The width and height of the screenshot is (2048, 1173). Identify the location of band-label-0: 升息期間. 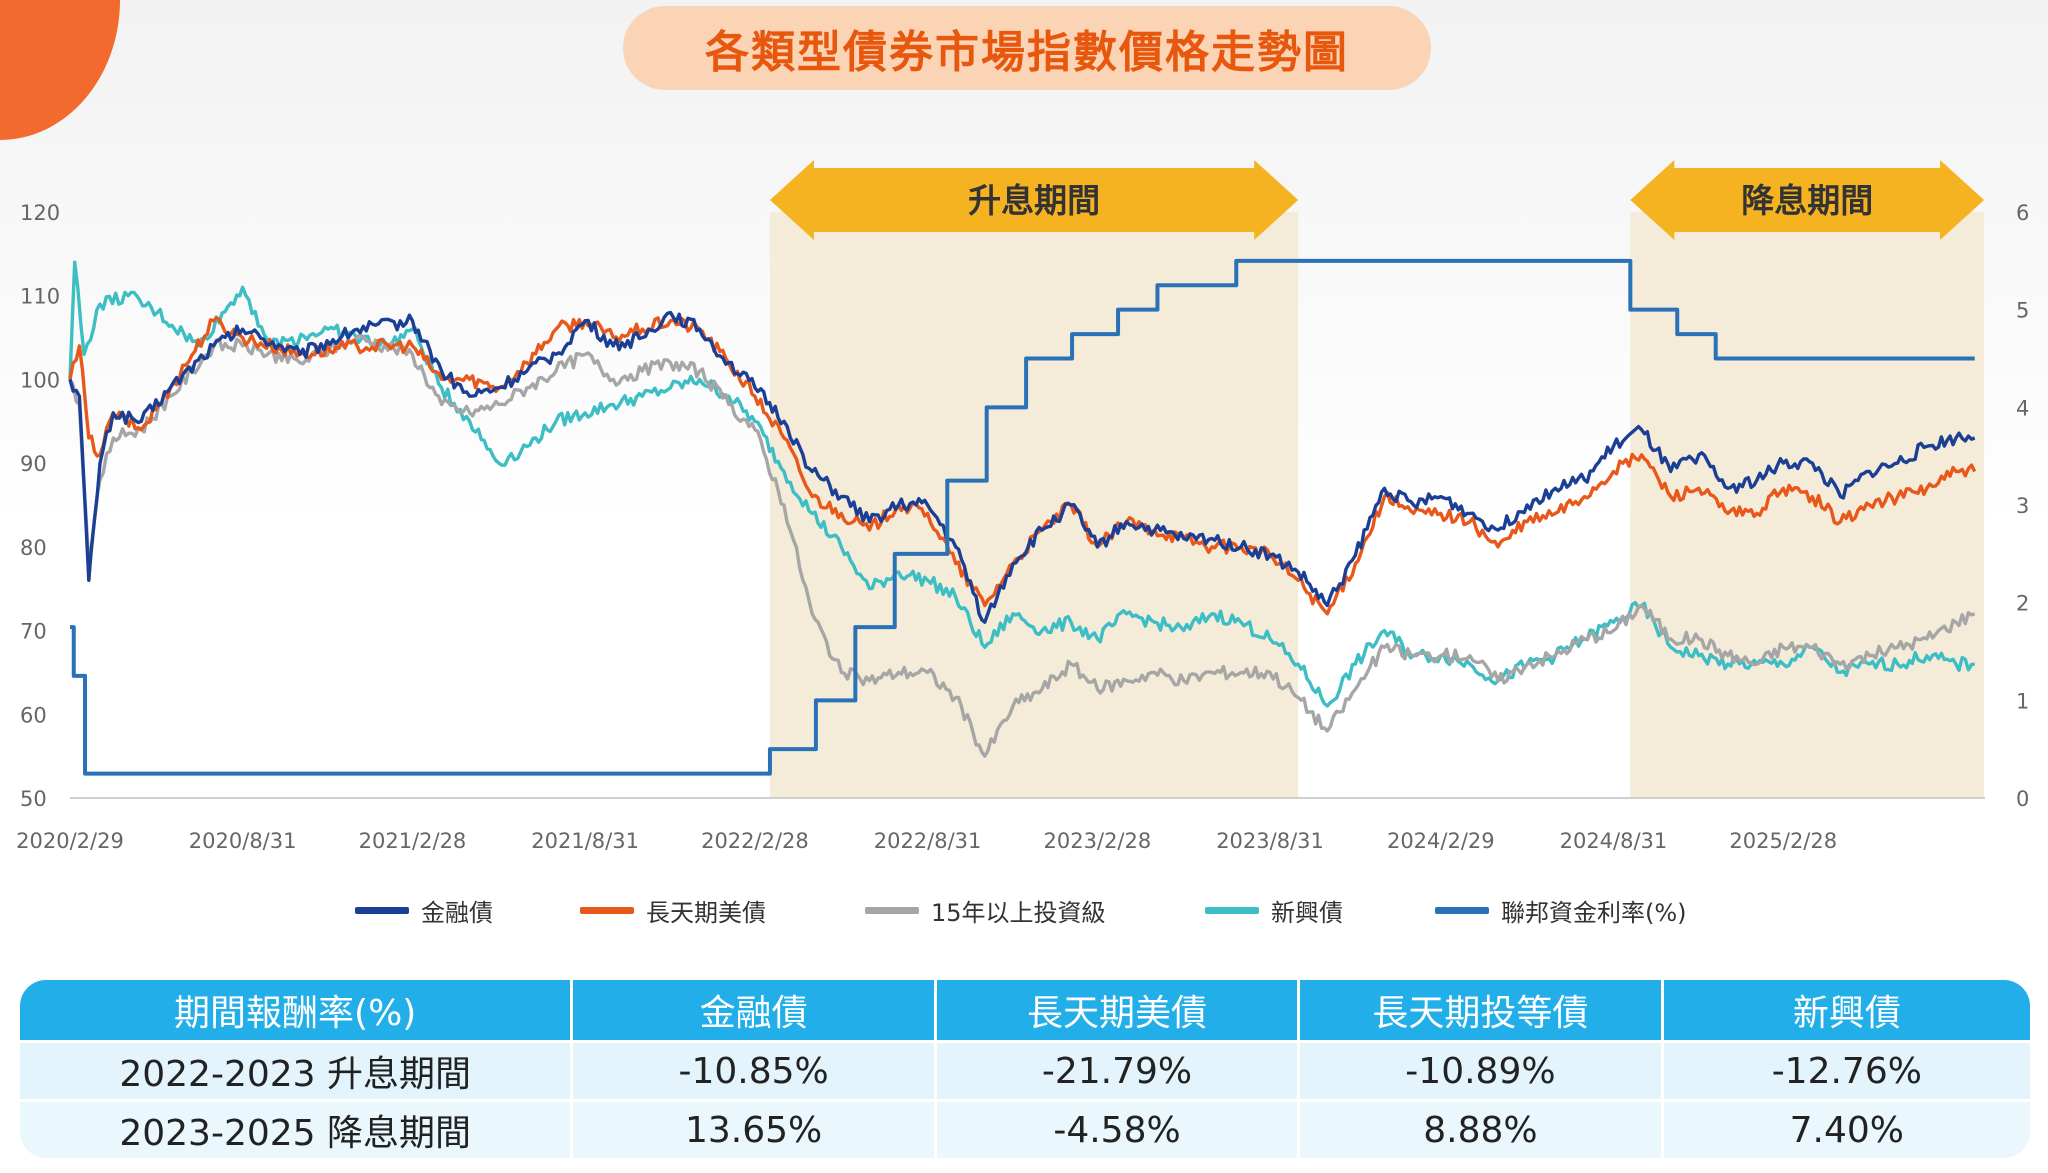
(1034, 200).